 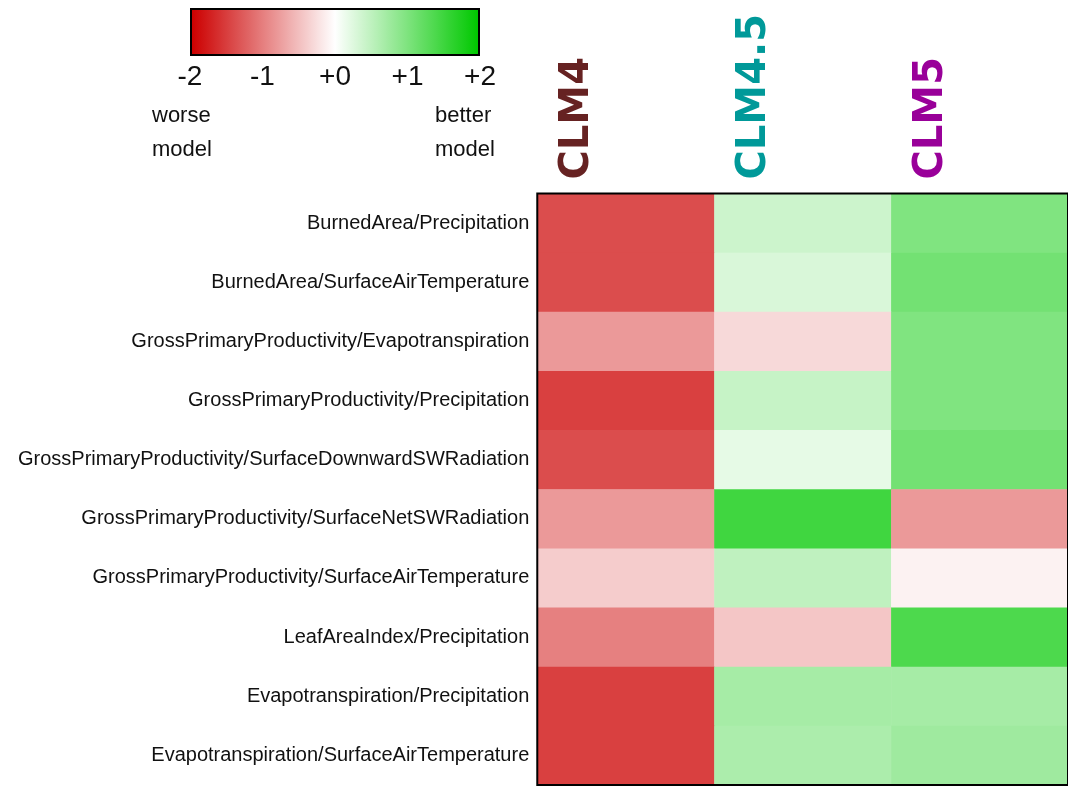 What do you see at coordinates (335, 76) in the screenshot?
I see `color-bar-label: +0` at bounding box center [335, 76].